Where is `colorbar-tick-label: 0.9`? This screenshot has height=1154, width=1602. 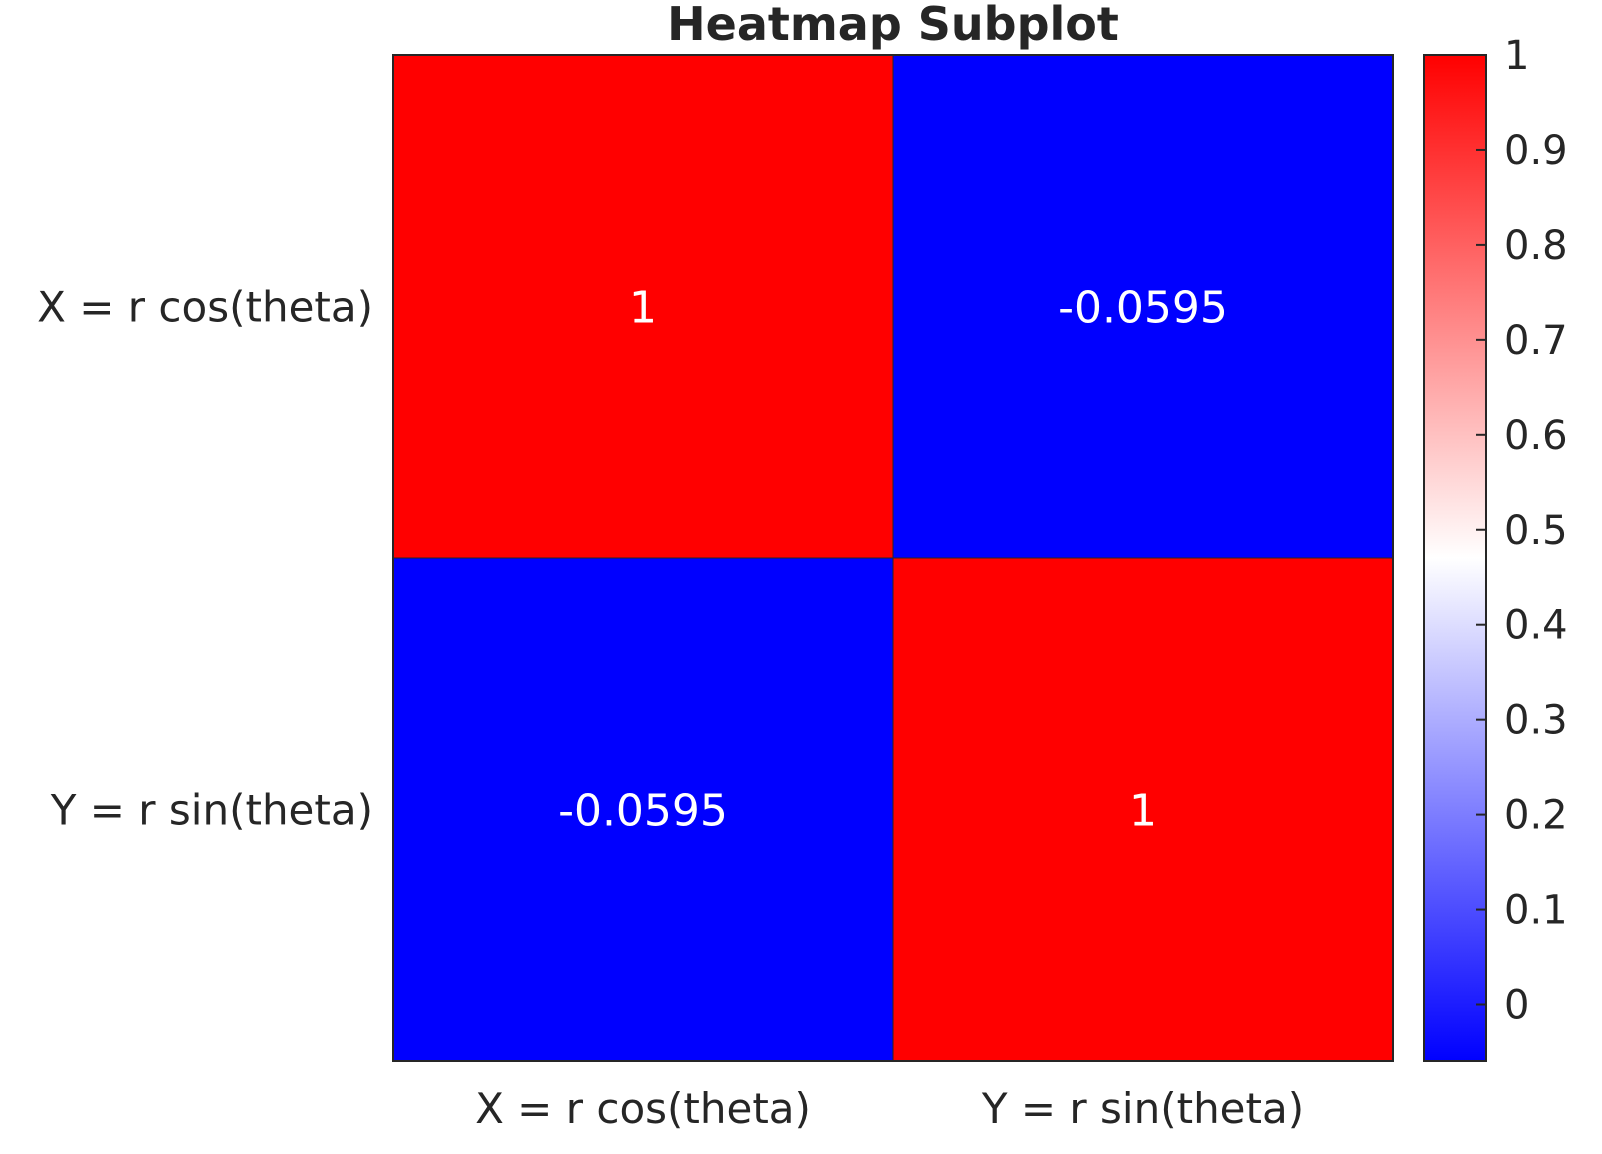
colorbar-tick-label: 0.9 is located at coordinates (1536, 151).